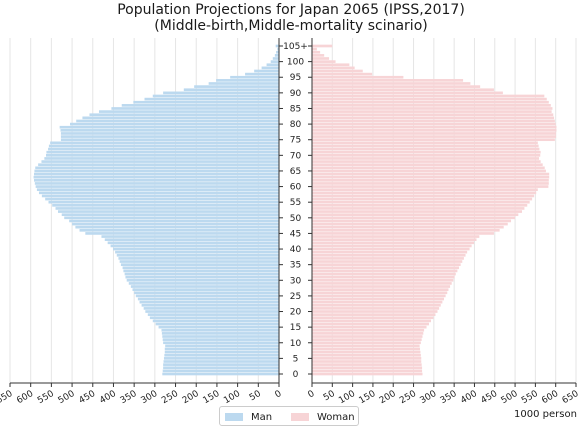  I want to click on legend: Man Woman, so click(289, 416).